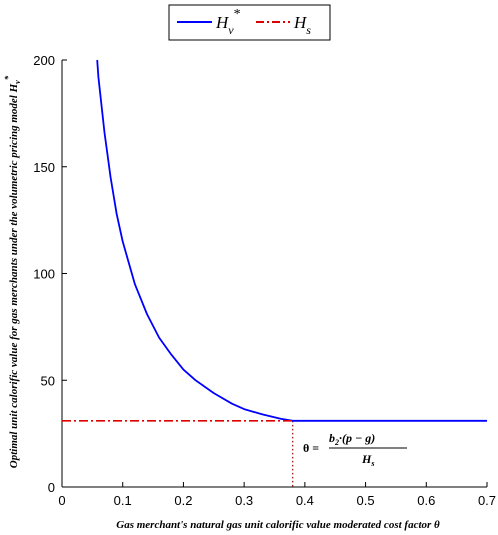  What do you see at coordinates (249, 22) in the screenshot?
I see `legend: Hv* Hs` at bounding box center [249, 22].